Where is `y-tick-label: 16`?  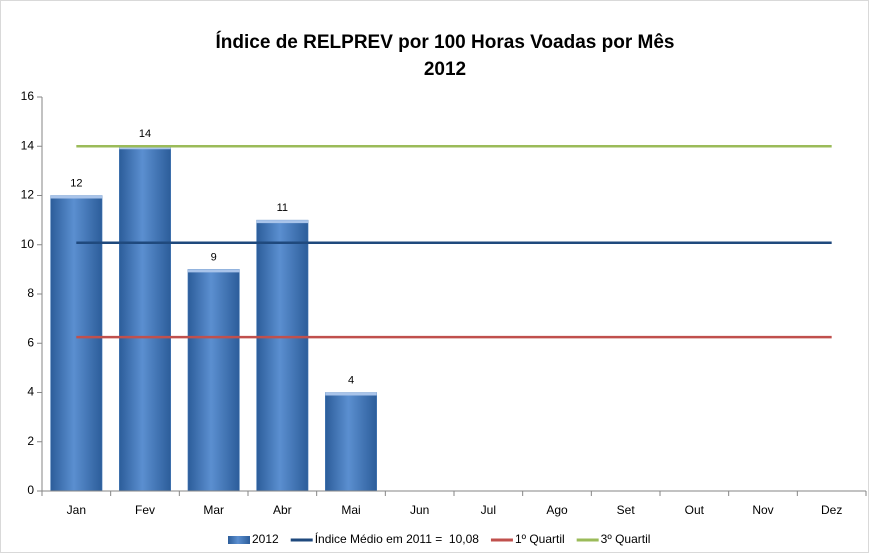
y-tick-label: 16 is located at coordinates (28, 96).